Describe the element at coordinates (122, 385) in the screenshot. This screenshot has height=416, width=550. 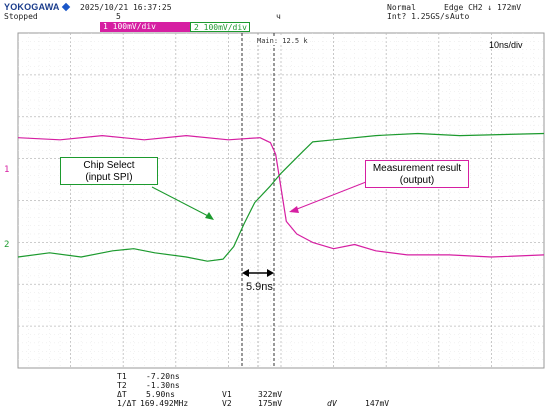
I see `t2-label: T2` at that location.